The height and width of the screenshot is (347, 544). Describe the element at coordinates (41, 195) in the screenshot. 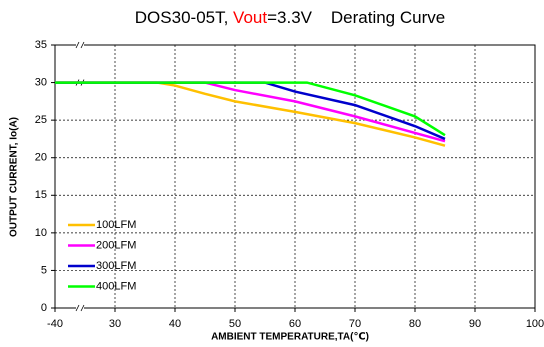

I see `y-tick-label: 15` at that location.